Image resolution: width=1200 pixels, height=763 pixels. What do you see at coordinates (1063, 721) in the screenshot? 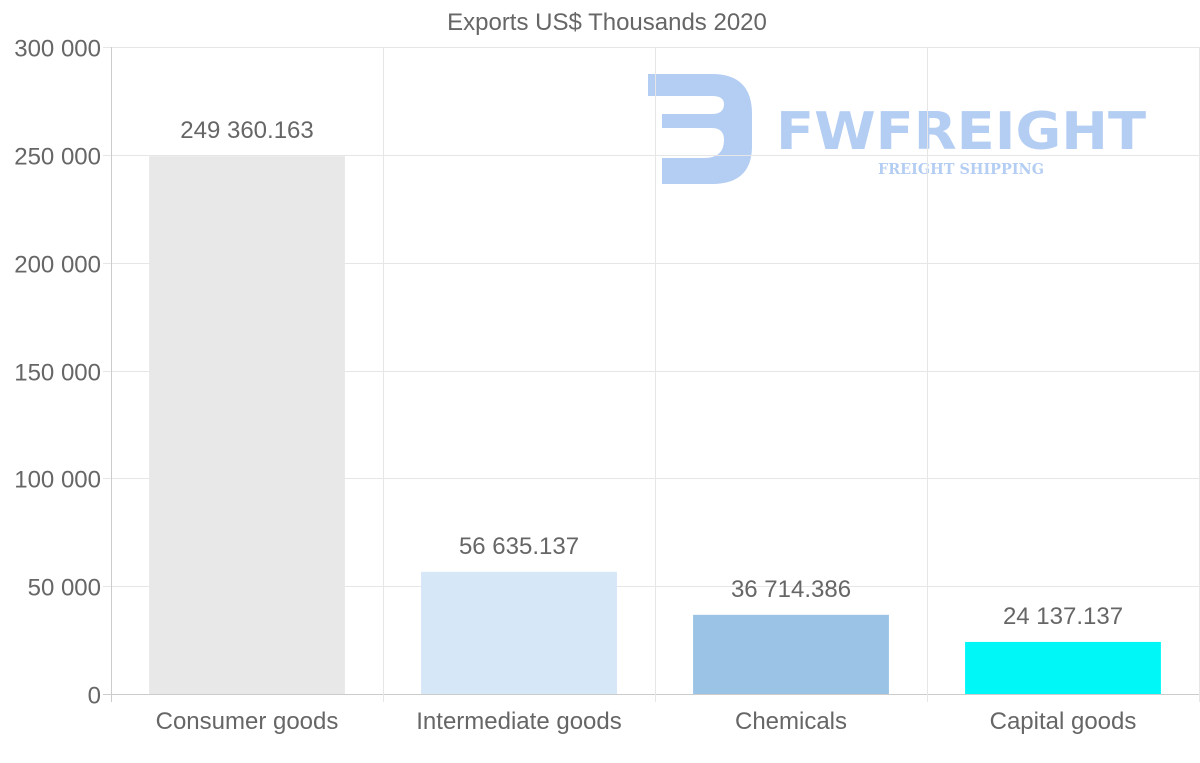
I see `x-tick-label: Capital goods` at bounding box center [1063, 721].